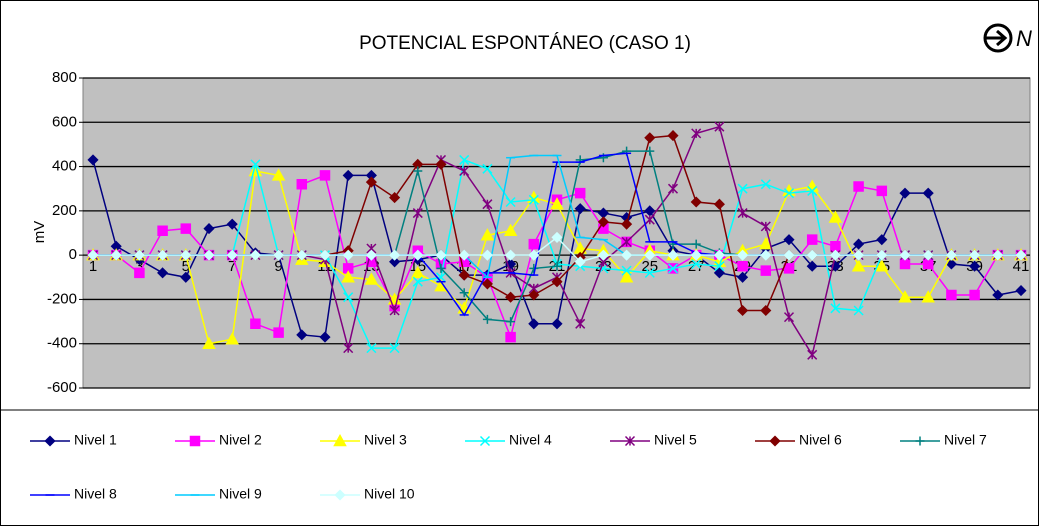 This screenshot has height=526, width=1039. What do you see at coordinates (93, 266) in the screenshot?
I see `x-tick-label: 1` at bounding box center [93, 266].